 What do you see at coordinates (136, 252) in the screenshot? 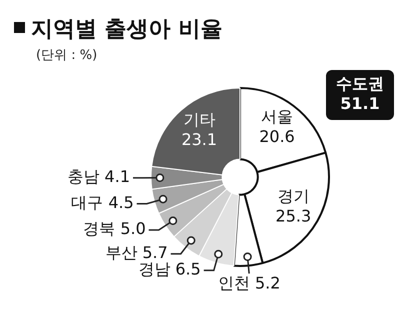
I see `slice-label: 부산 5.7` at bounding box center [136, 252].